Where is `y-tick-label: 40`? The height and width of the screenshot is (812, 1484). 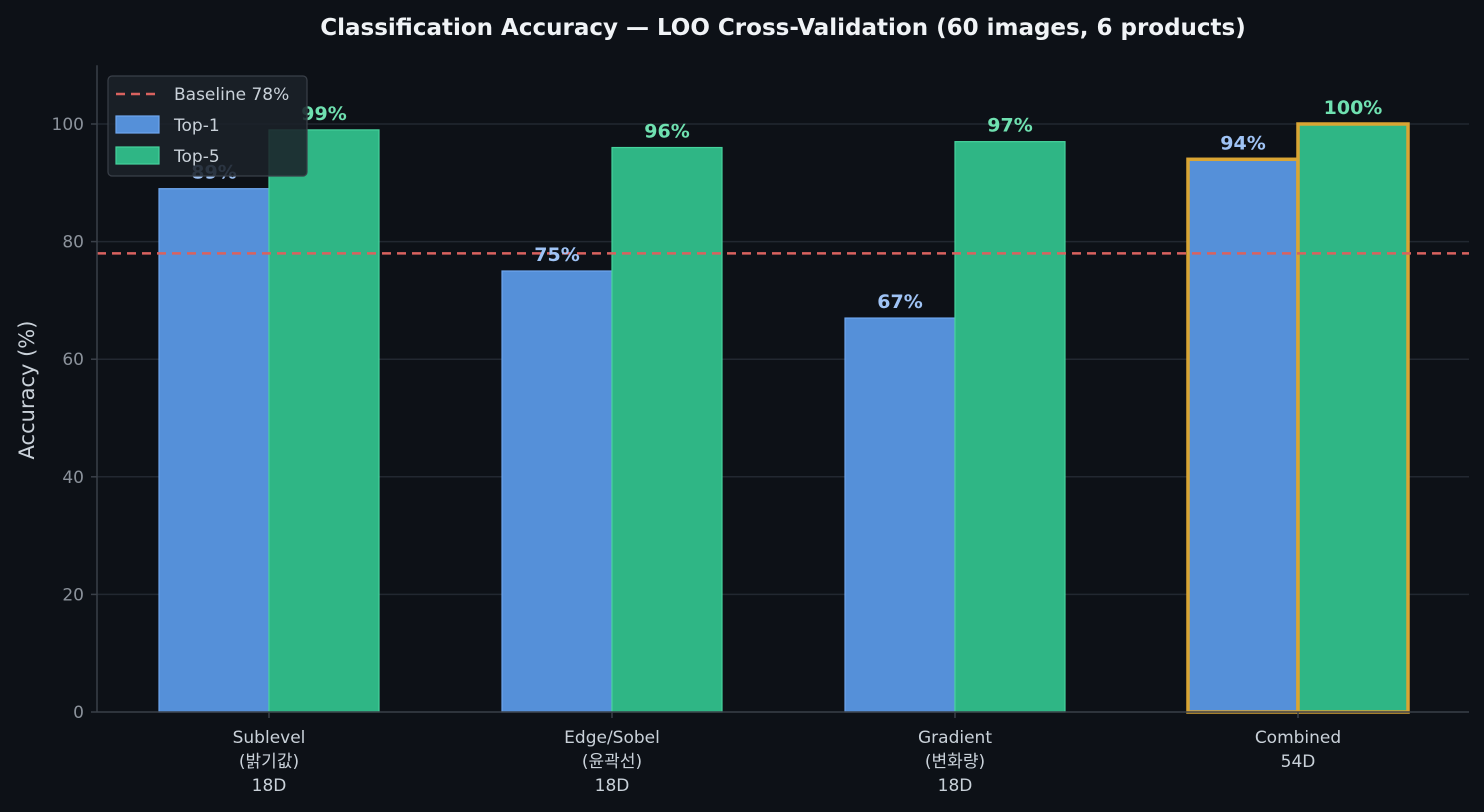
y-tick-label: 40 is located at coordinates (73, 478).